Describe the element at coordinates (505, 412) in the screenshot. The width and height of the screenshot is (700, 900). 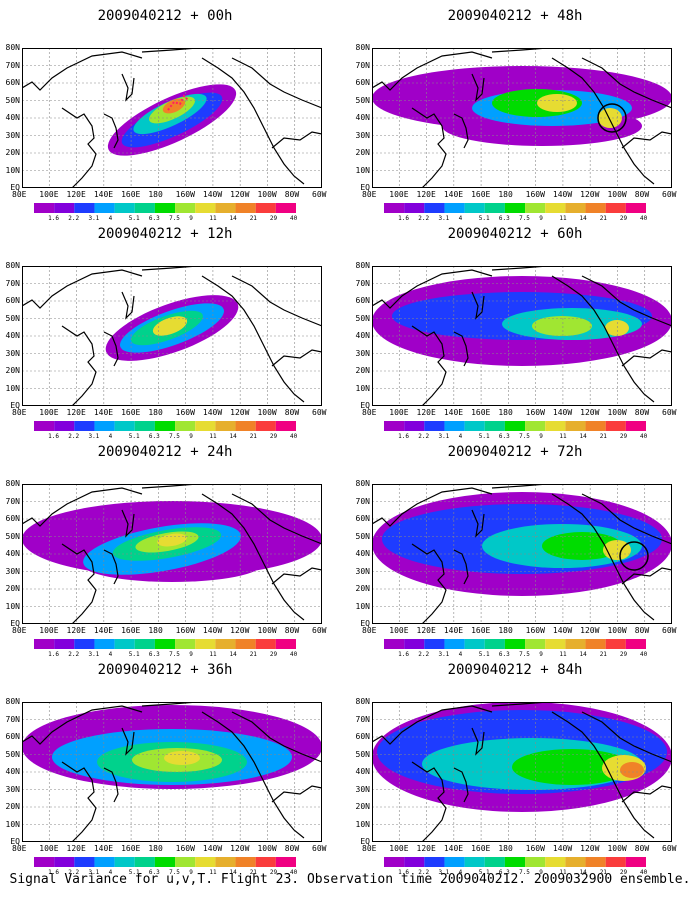
I see `lon-tick-label: 180` at that location.